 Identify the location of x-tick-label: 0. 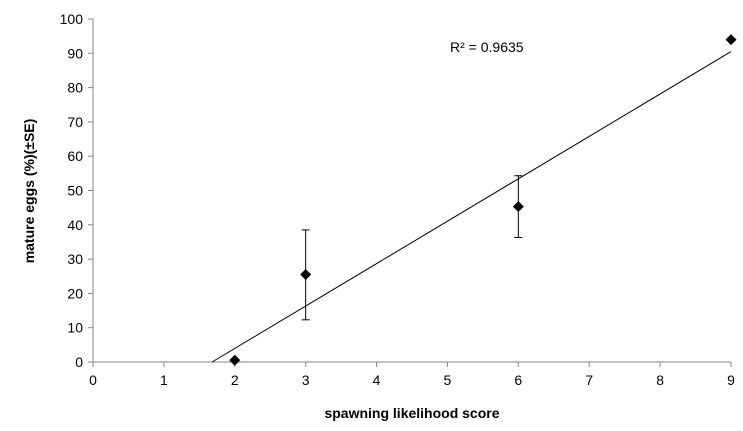
(93, 380).